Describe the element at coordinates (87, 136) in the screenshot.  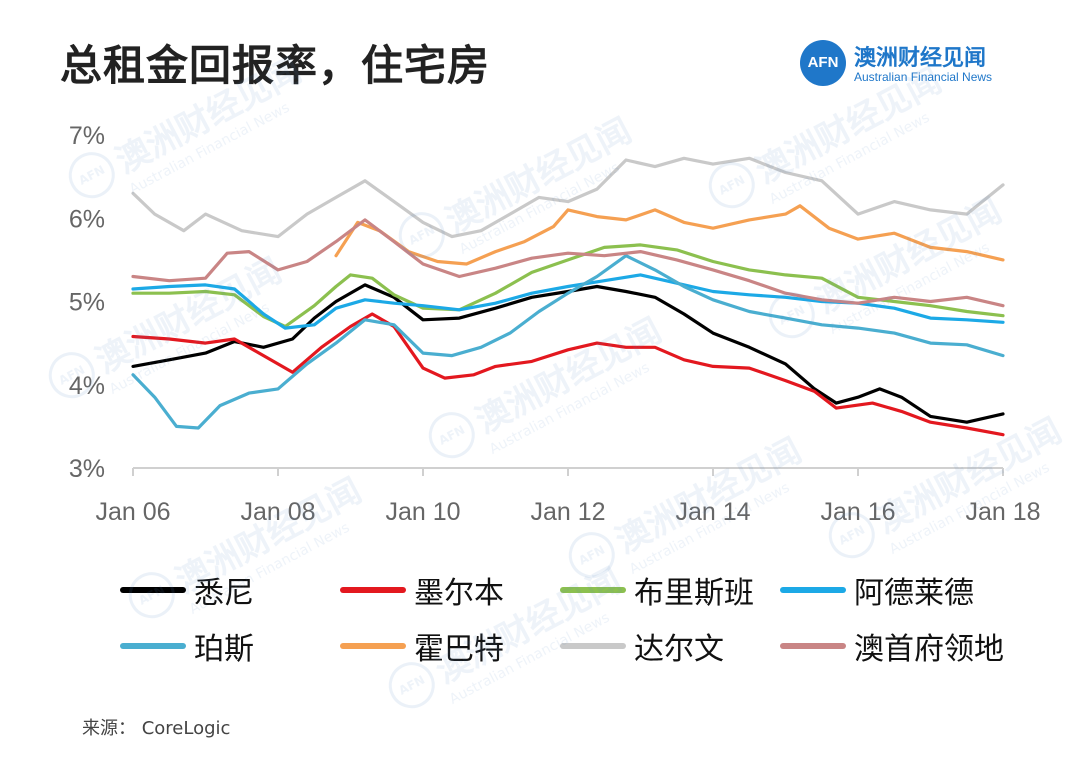
I see `y-tick-label: 7%` at that location.